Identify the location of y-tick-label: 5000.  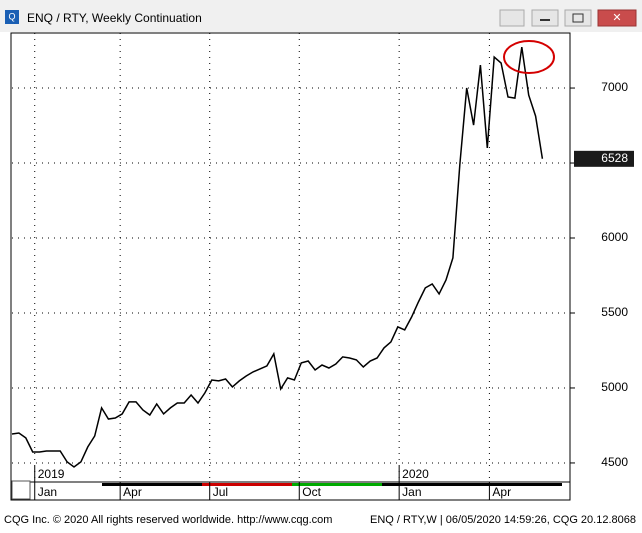
(614, 387).